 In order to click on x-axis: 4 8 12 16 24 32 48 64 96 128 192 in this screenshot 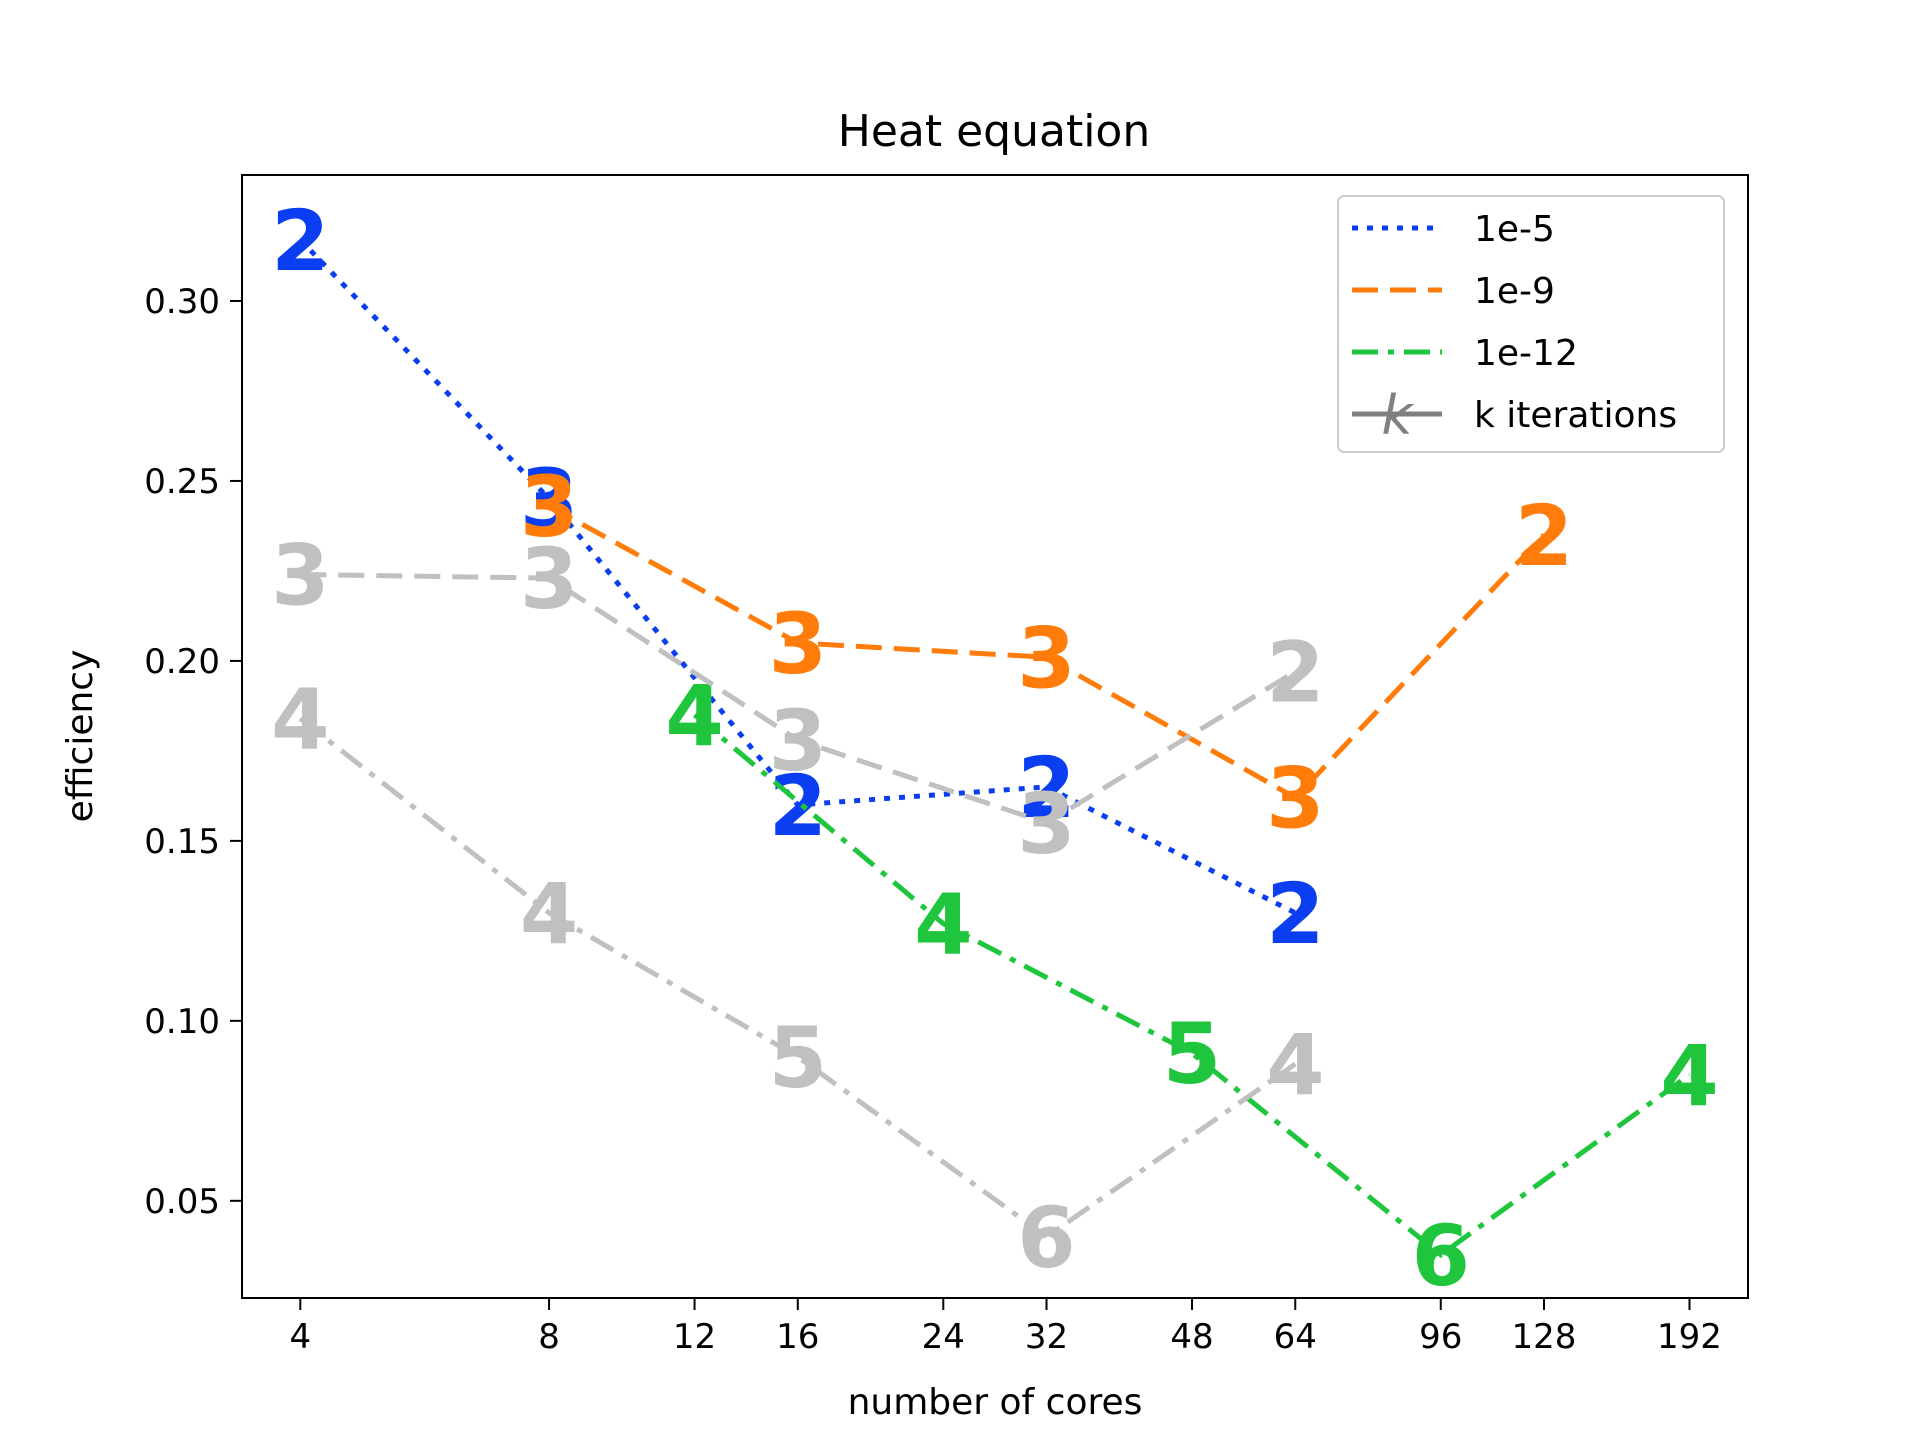, I will do `click(1005, 1327)`.